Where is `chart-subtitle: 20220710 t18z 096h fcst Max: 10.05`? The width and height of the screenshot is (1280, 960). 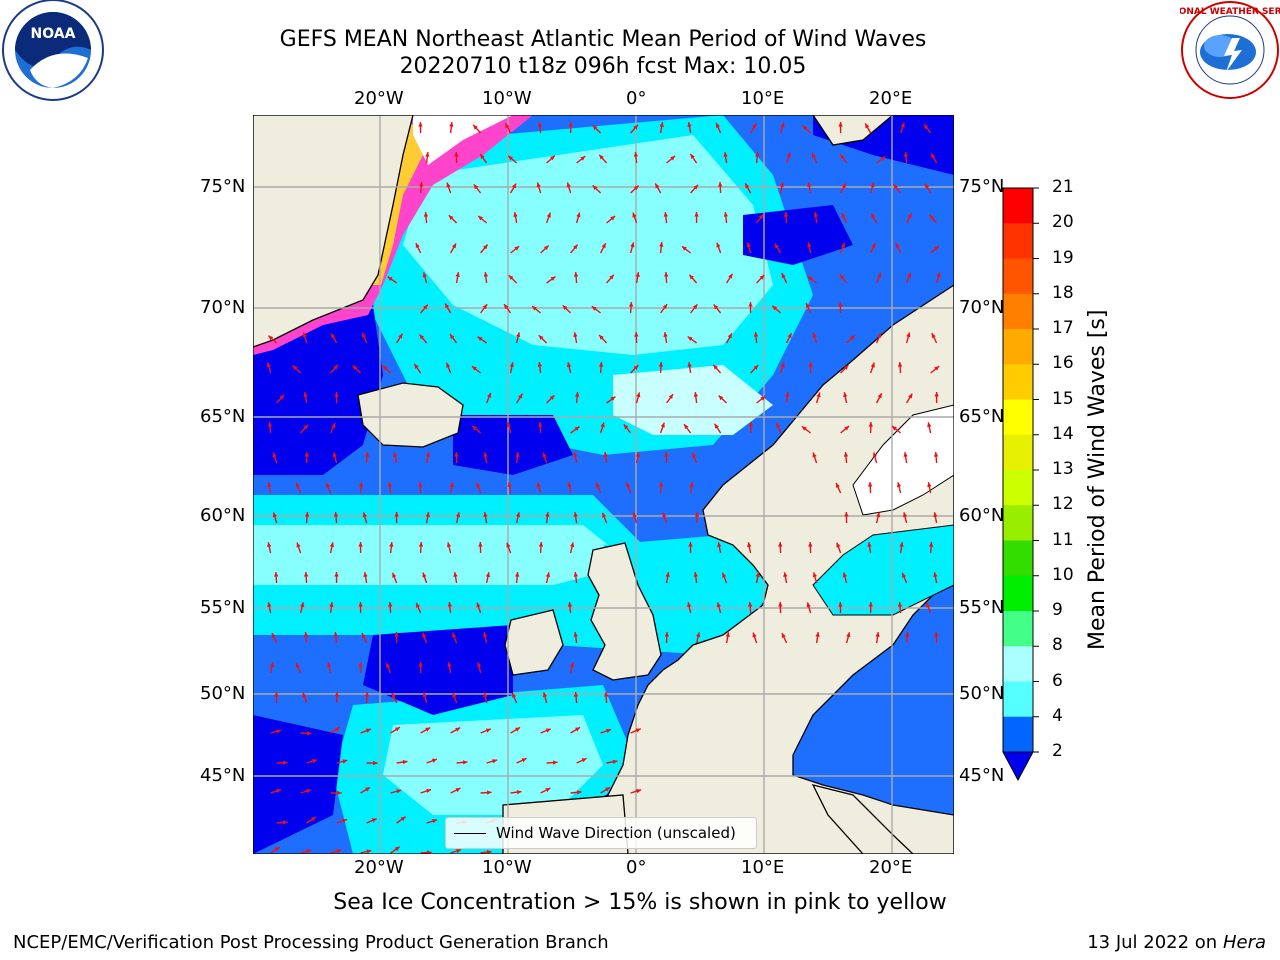
chart-subtitle: 20220710 t18z 096h fcst Max: 10.05 is located at coordinates (603, 66).